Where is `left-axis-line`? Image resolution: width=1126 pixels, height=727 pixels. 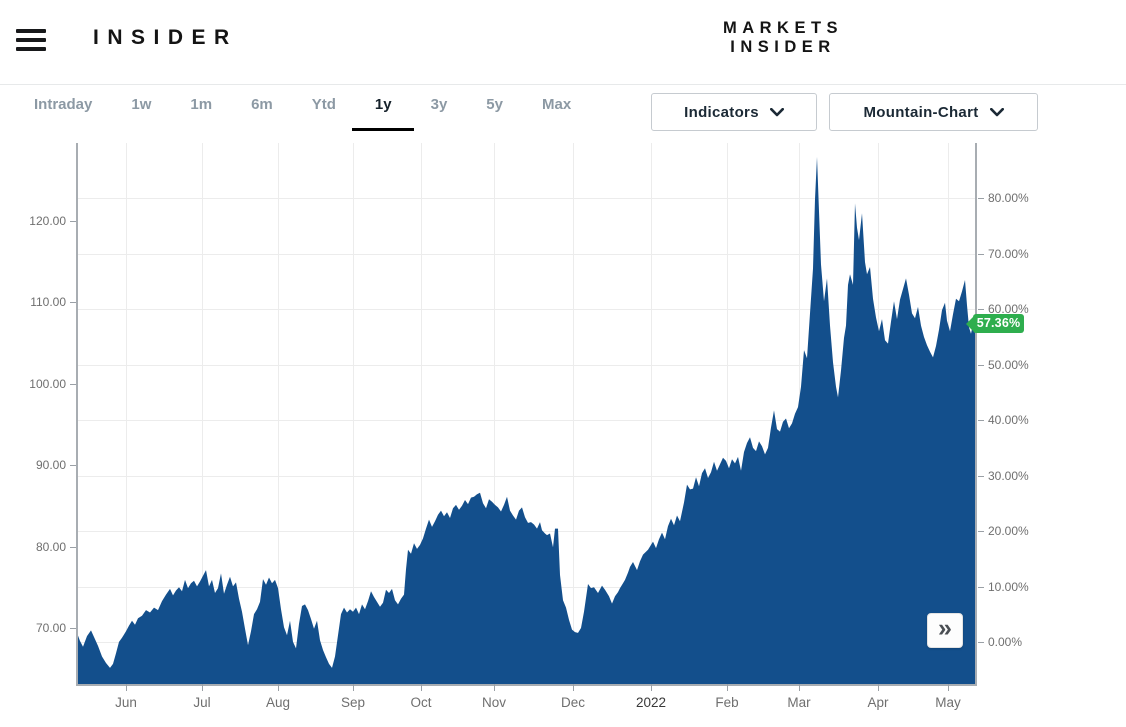 left-axis-line is located at coordinates (77, 413).